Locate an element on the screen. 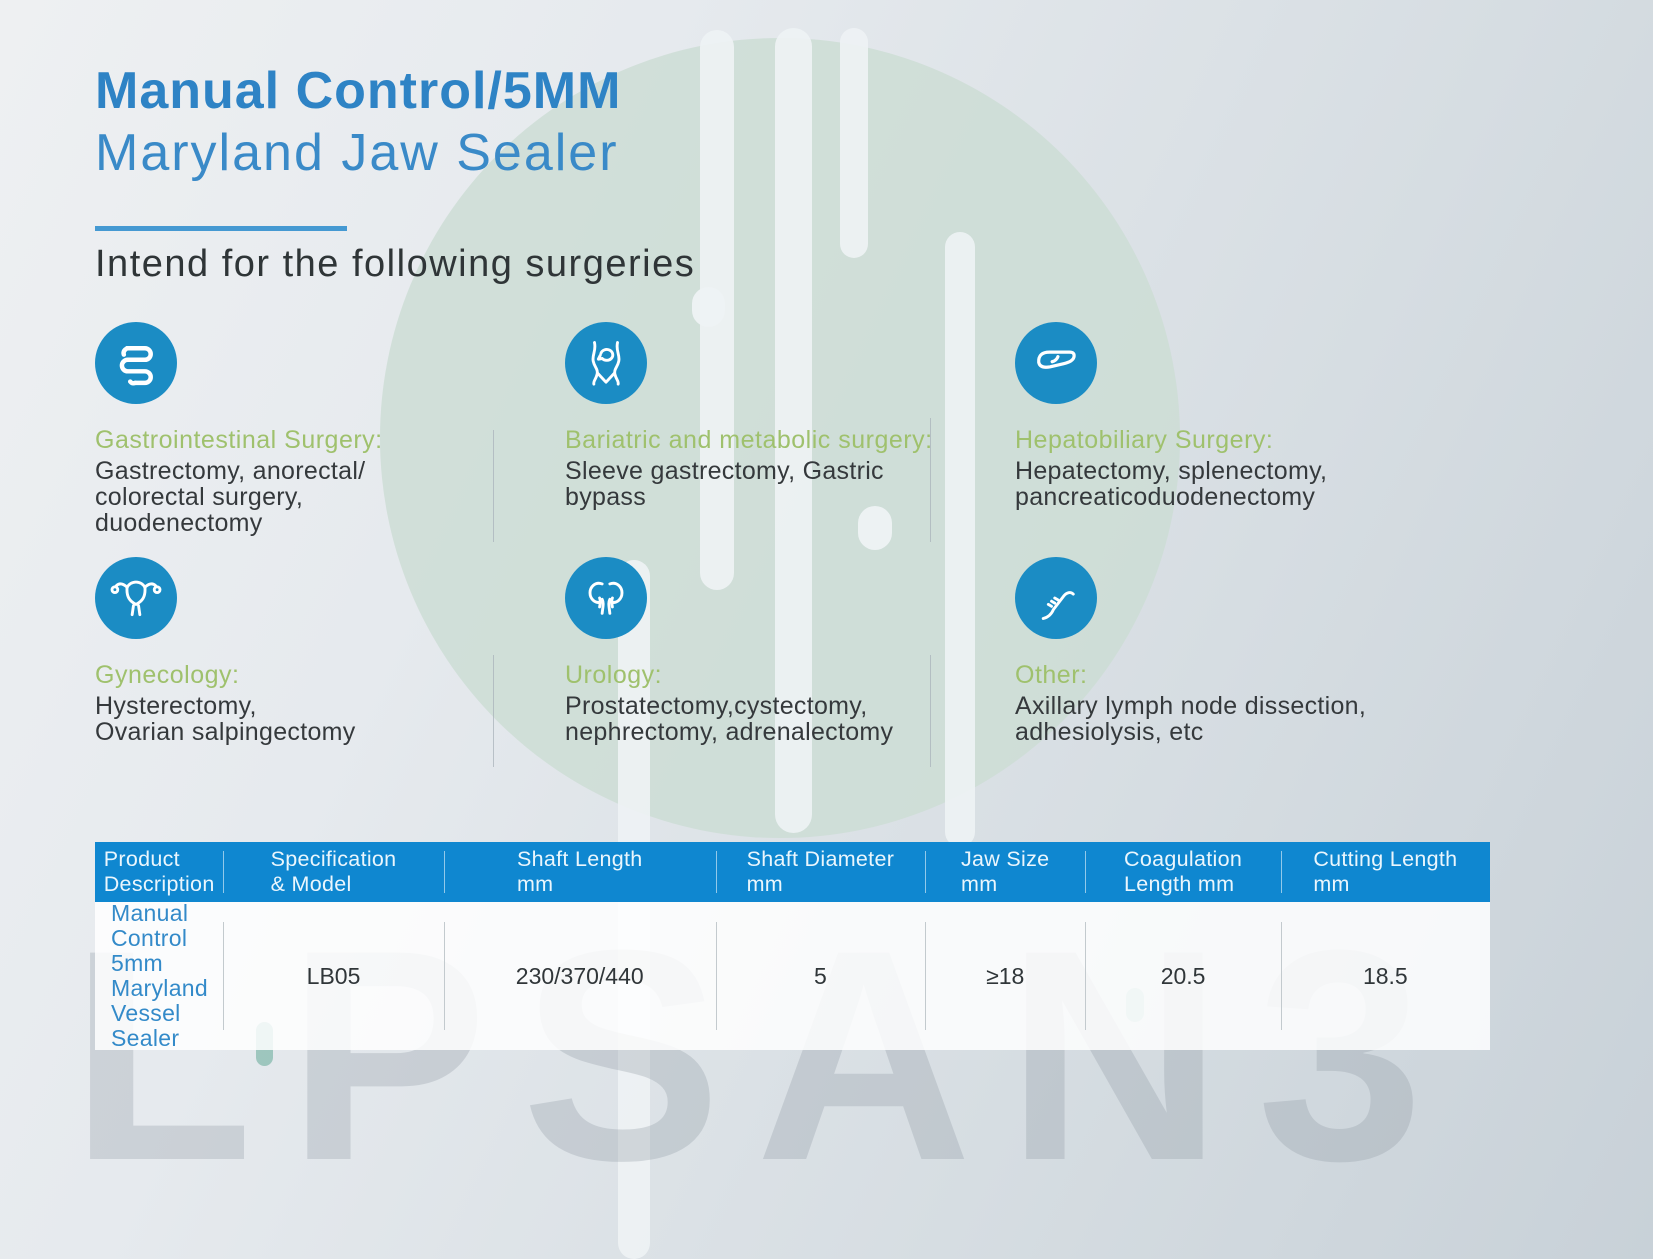 This screenshot has height=1259, width=1653. kidneys-icon is located at coordinates (606, 598).